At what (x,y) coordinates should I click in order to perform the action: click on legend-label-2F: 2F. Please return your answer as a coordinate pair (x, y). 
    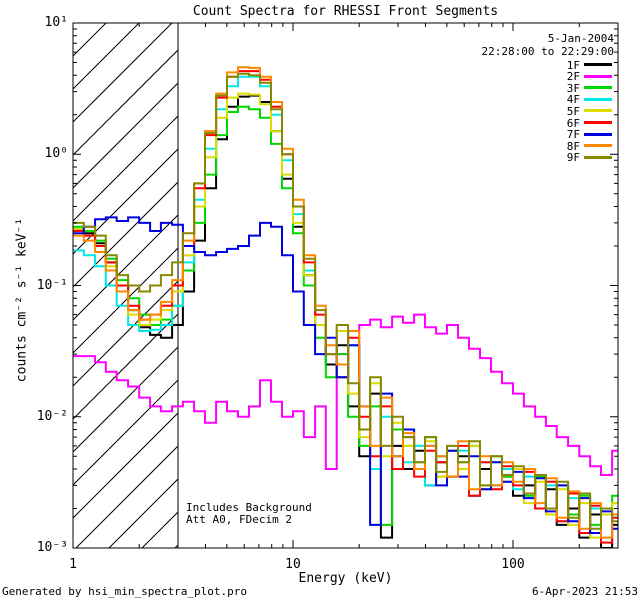
    Looking at the image, I should click on (573, 77).